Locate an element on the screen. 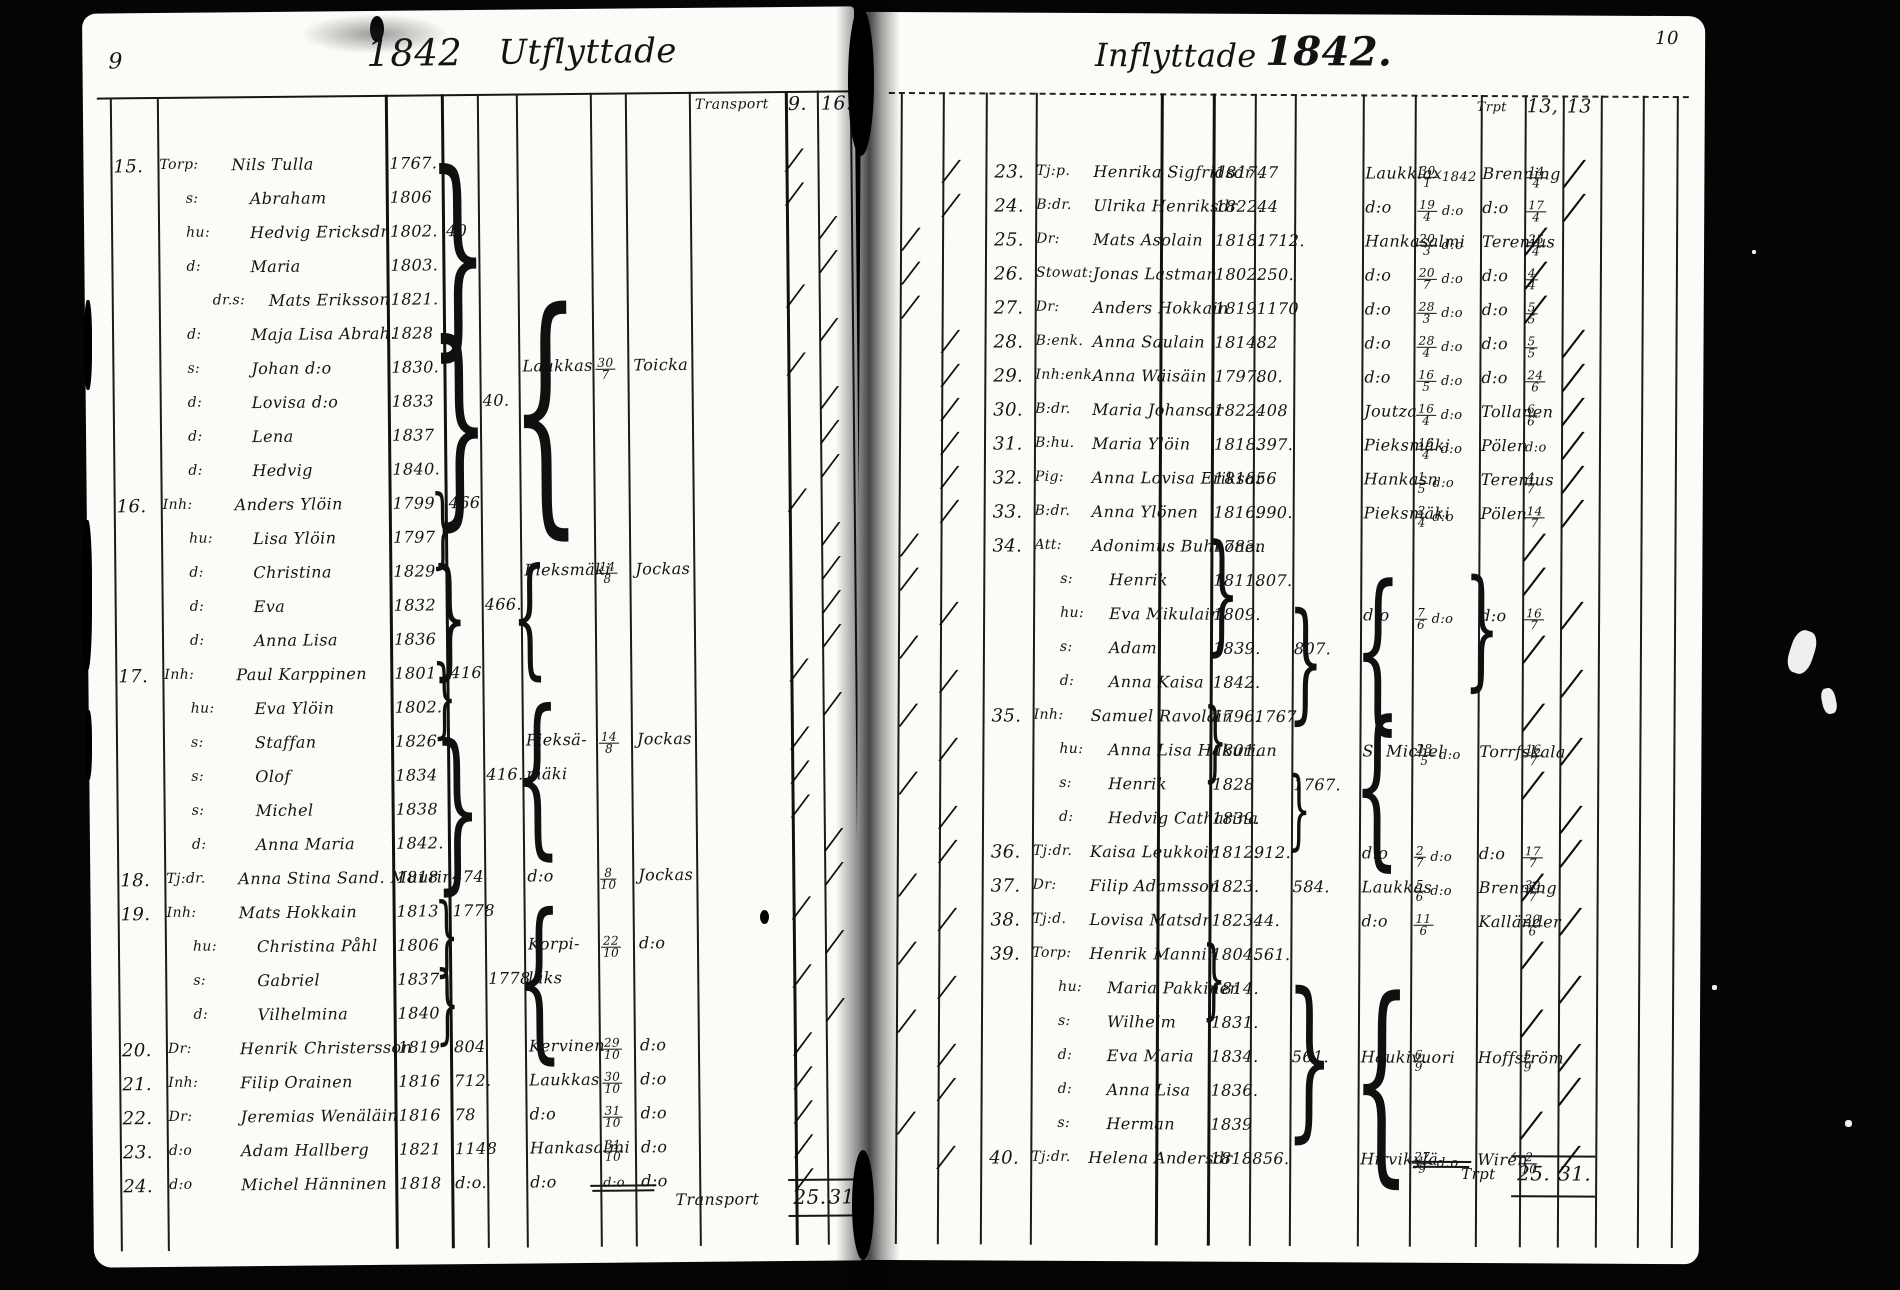  person-name: Maria Ylöin is located at coordinates (1141, 444).